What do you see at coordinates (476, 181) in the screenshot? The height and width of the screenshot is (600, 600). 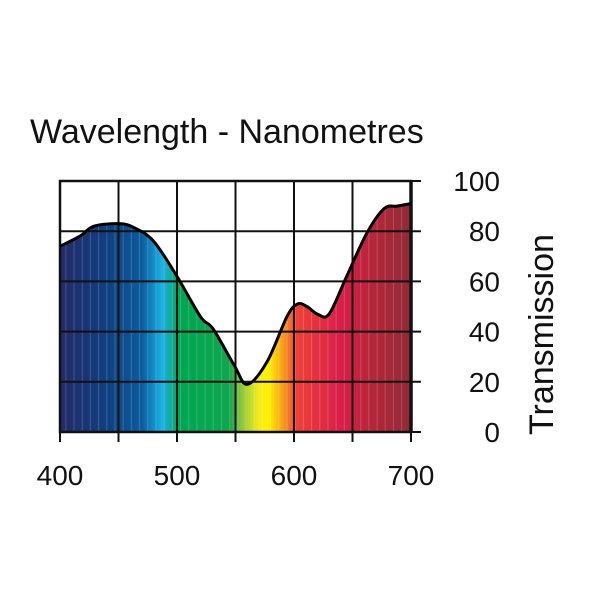 I see `y-tick-label: 100` at bounding box center [476, 181].